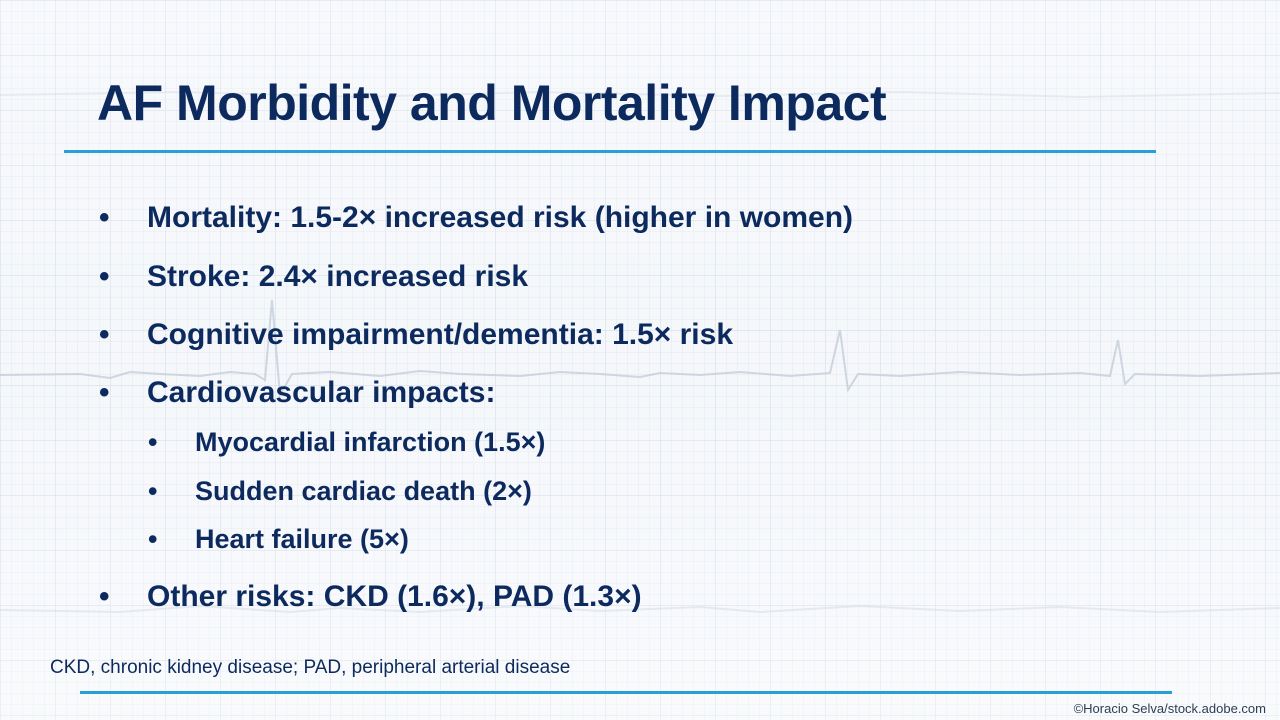 This screenshot has height=720, width=1280. Describe the element at coordinates (492, 103) in the screenshot. I see `slide-title: AF Morbidity and Mortality Impact` at that location.